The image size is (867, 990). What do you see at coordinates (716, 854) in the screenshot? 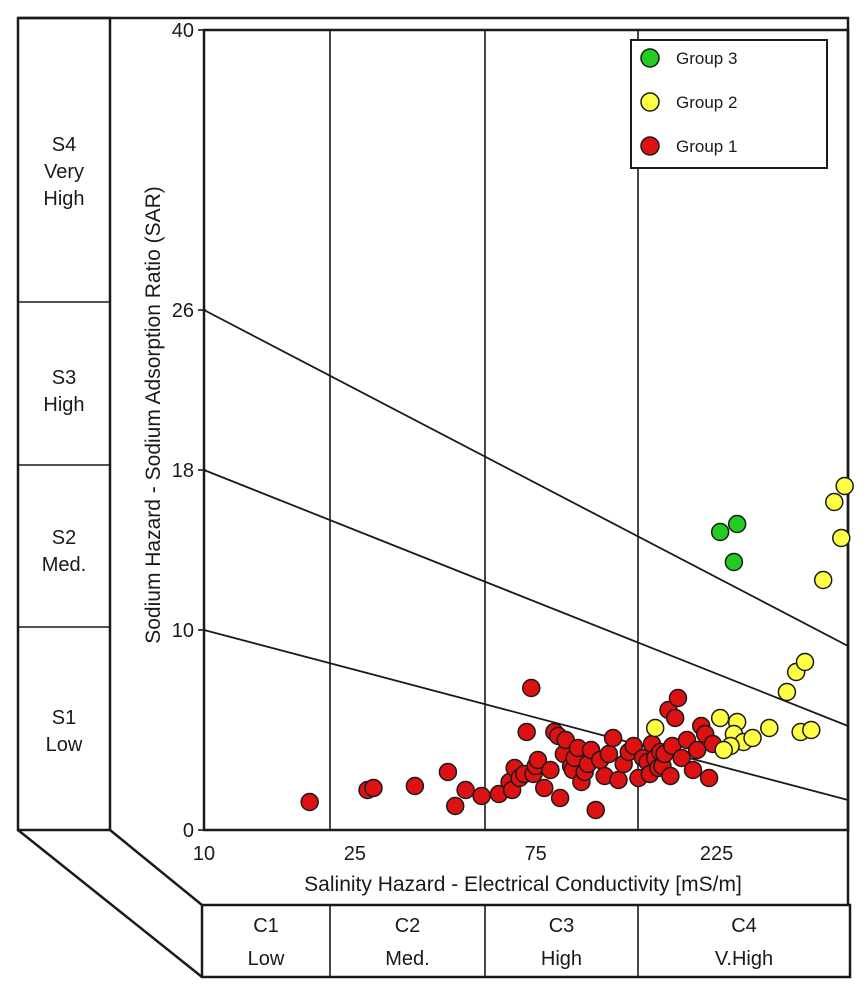
I see `x-tick-label: 225` at bounding box center [716, 854].